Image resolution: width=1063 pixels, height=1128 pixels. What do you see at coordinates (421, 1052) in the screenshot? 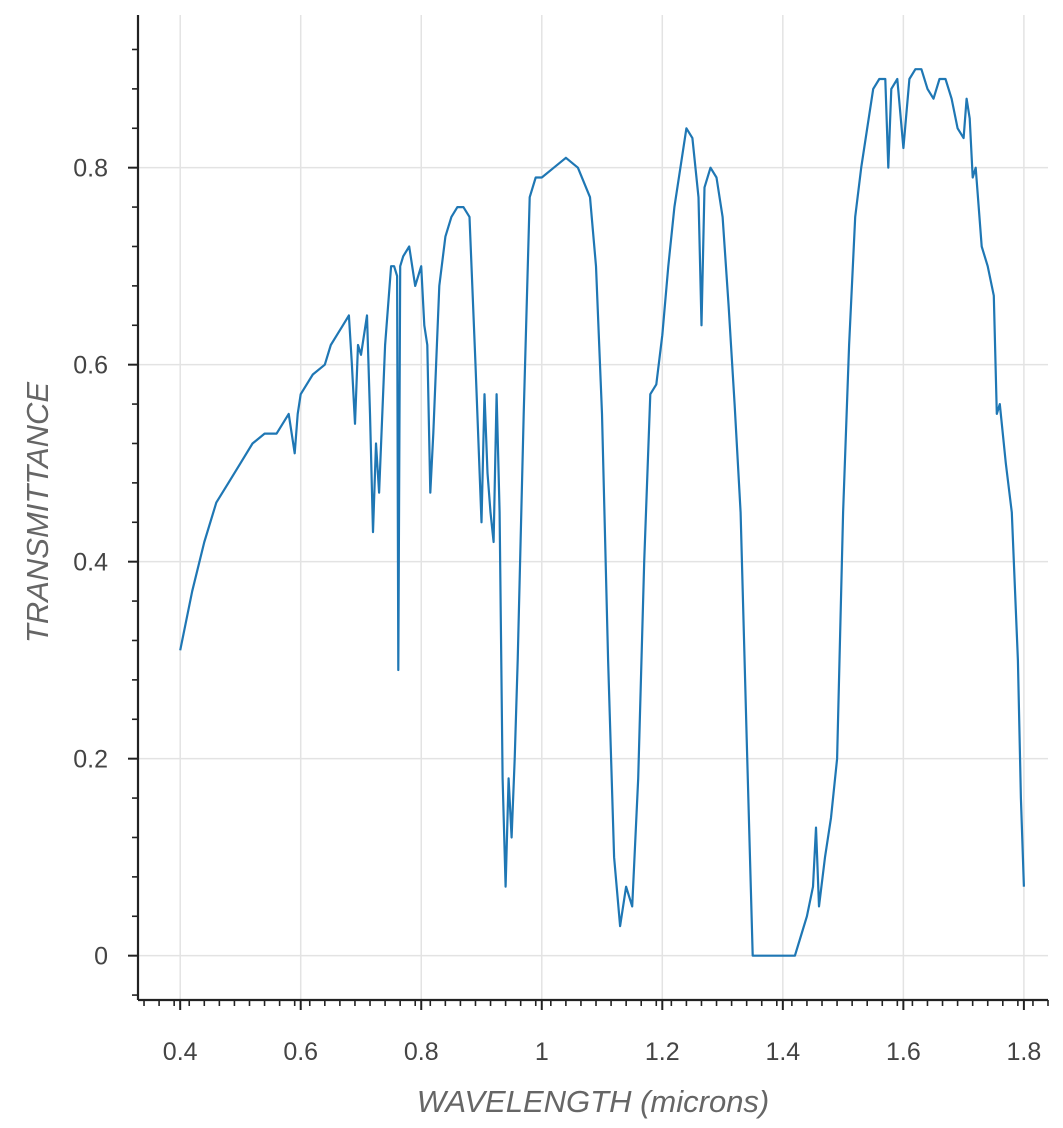
I see `x-tick-label: 0.8` at bounding box center [421, 1052].